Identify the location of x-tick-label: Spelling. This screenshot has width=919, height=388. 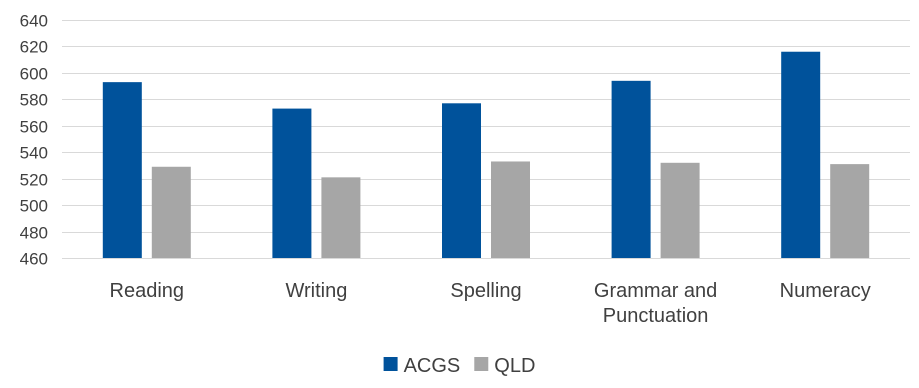
(485, 291).